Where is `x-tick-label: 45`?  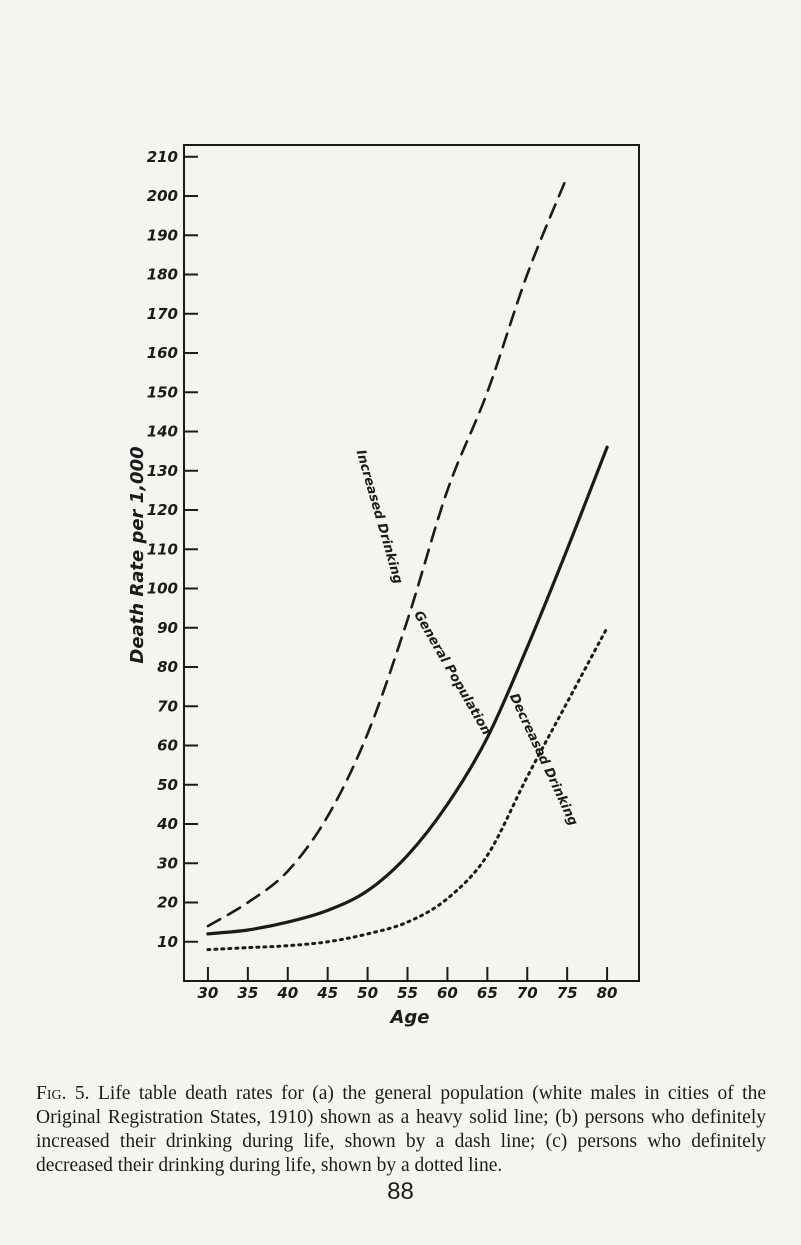
x-tick-label: 45 is located at coordinates (327, 993).